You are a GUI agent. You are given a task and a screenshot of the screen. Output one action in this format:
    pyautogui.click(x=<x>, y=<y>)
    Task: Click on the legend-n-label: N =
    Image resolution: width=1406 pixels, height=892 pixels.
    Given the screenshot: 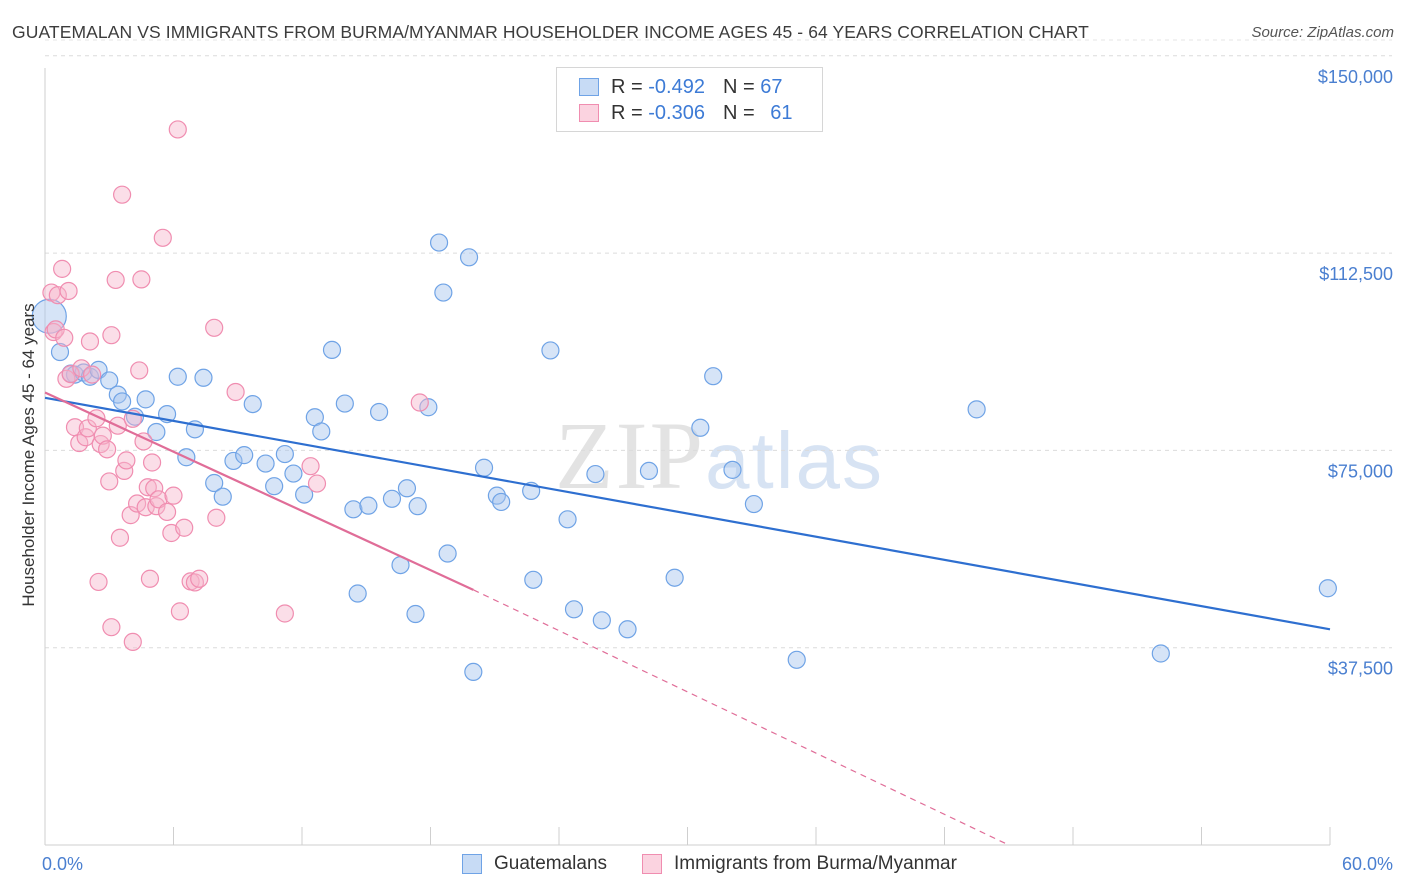 What is the action you would take?
    pyautogui.click(x=741, y=112)
    